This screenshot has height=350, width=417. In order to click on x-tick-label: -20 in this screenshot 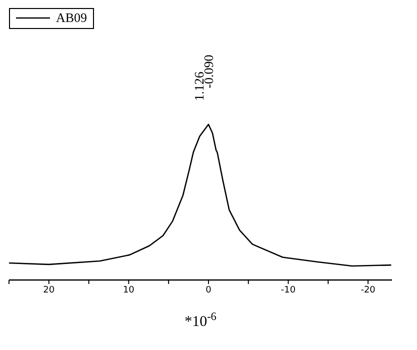, I will do `click(368, 290)`.